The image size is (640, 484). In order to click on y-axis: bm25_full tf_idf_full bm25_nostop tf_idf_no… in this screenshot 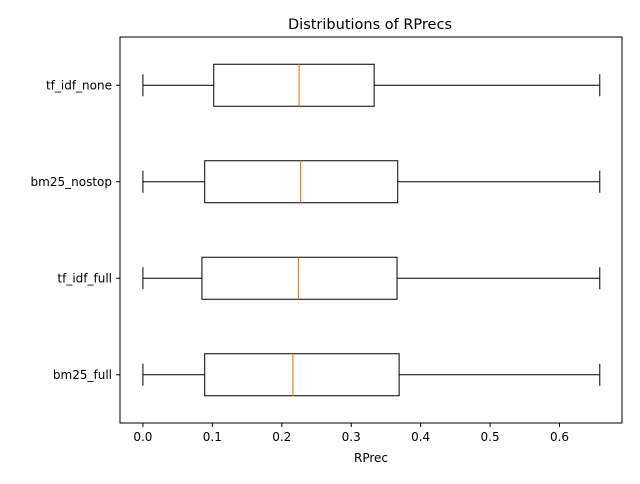, I will do `click(75, 230)`.